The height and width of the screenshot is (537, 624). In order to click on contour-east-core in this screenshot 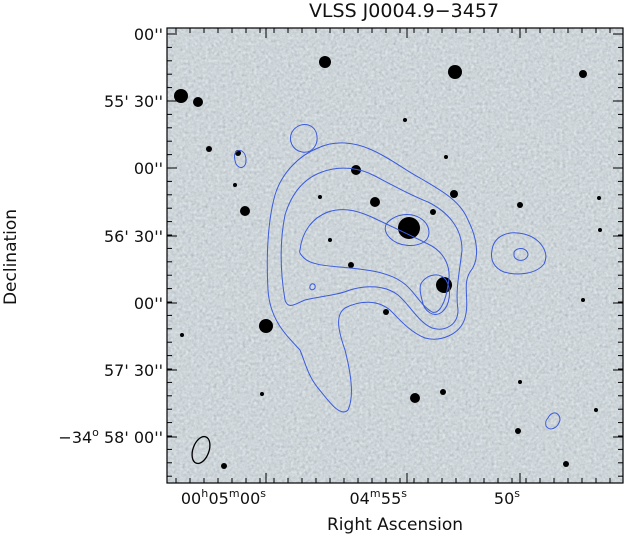, I will do `click(521, 254)`.